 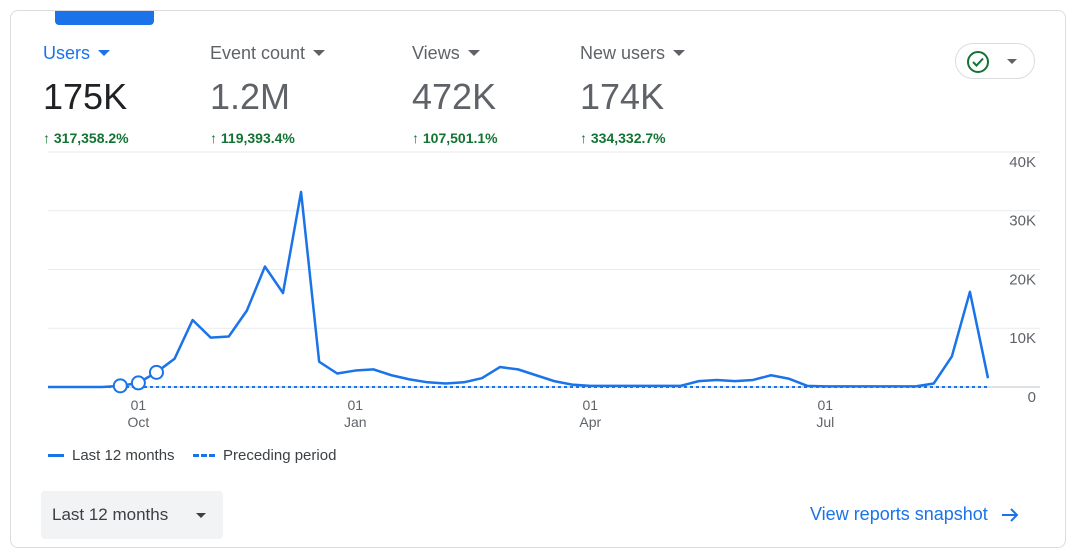 I want to click on metric-change-row: ↑ 119,393.4%, so click(x=267, y=138).